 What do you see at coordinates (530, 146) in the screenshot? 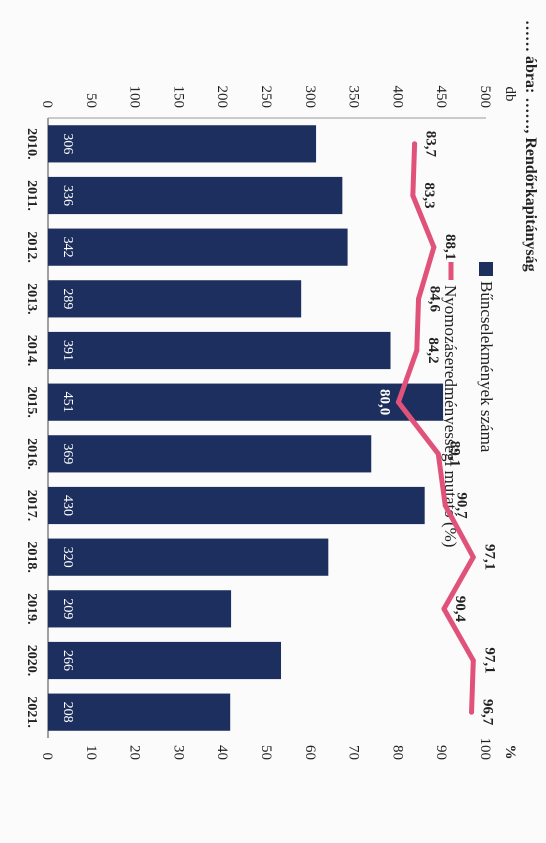
I see `chart-title: …… ábra: ……, Rendőrkapitányság` at bounding box center [530, 146].